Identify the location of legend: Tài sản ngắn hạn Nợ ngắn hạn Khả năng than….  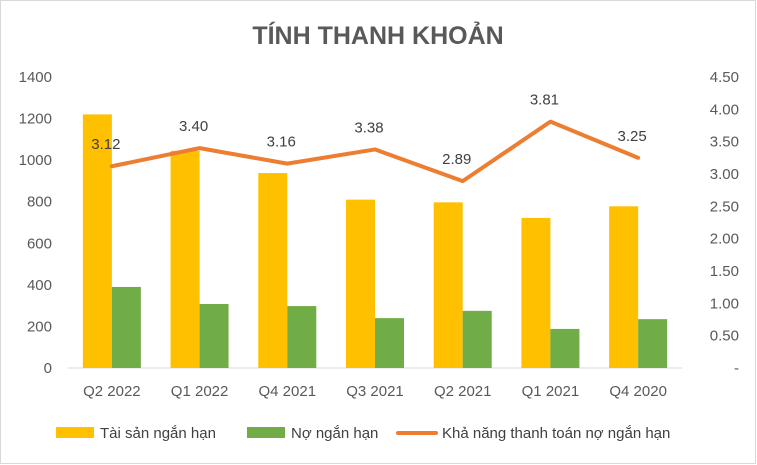
(363, 433).